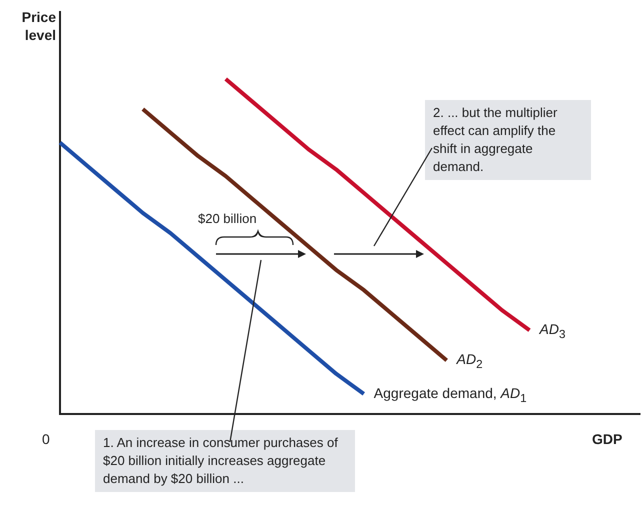  Describe the element at coordinates (450, 395) in the screenshot. I see `series-label: Aggregate demand, AD$_{1}$` at that location.